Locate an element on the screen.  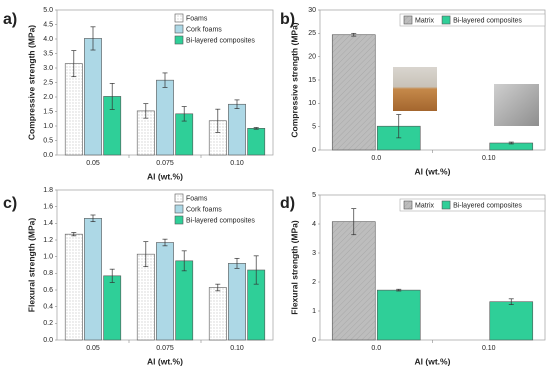
y-tick-label: 1.6 is located at coordinates (48, 207).